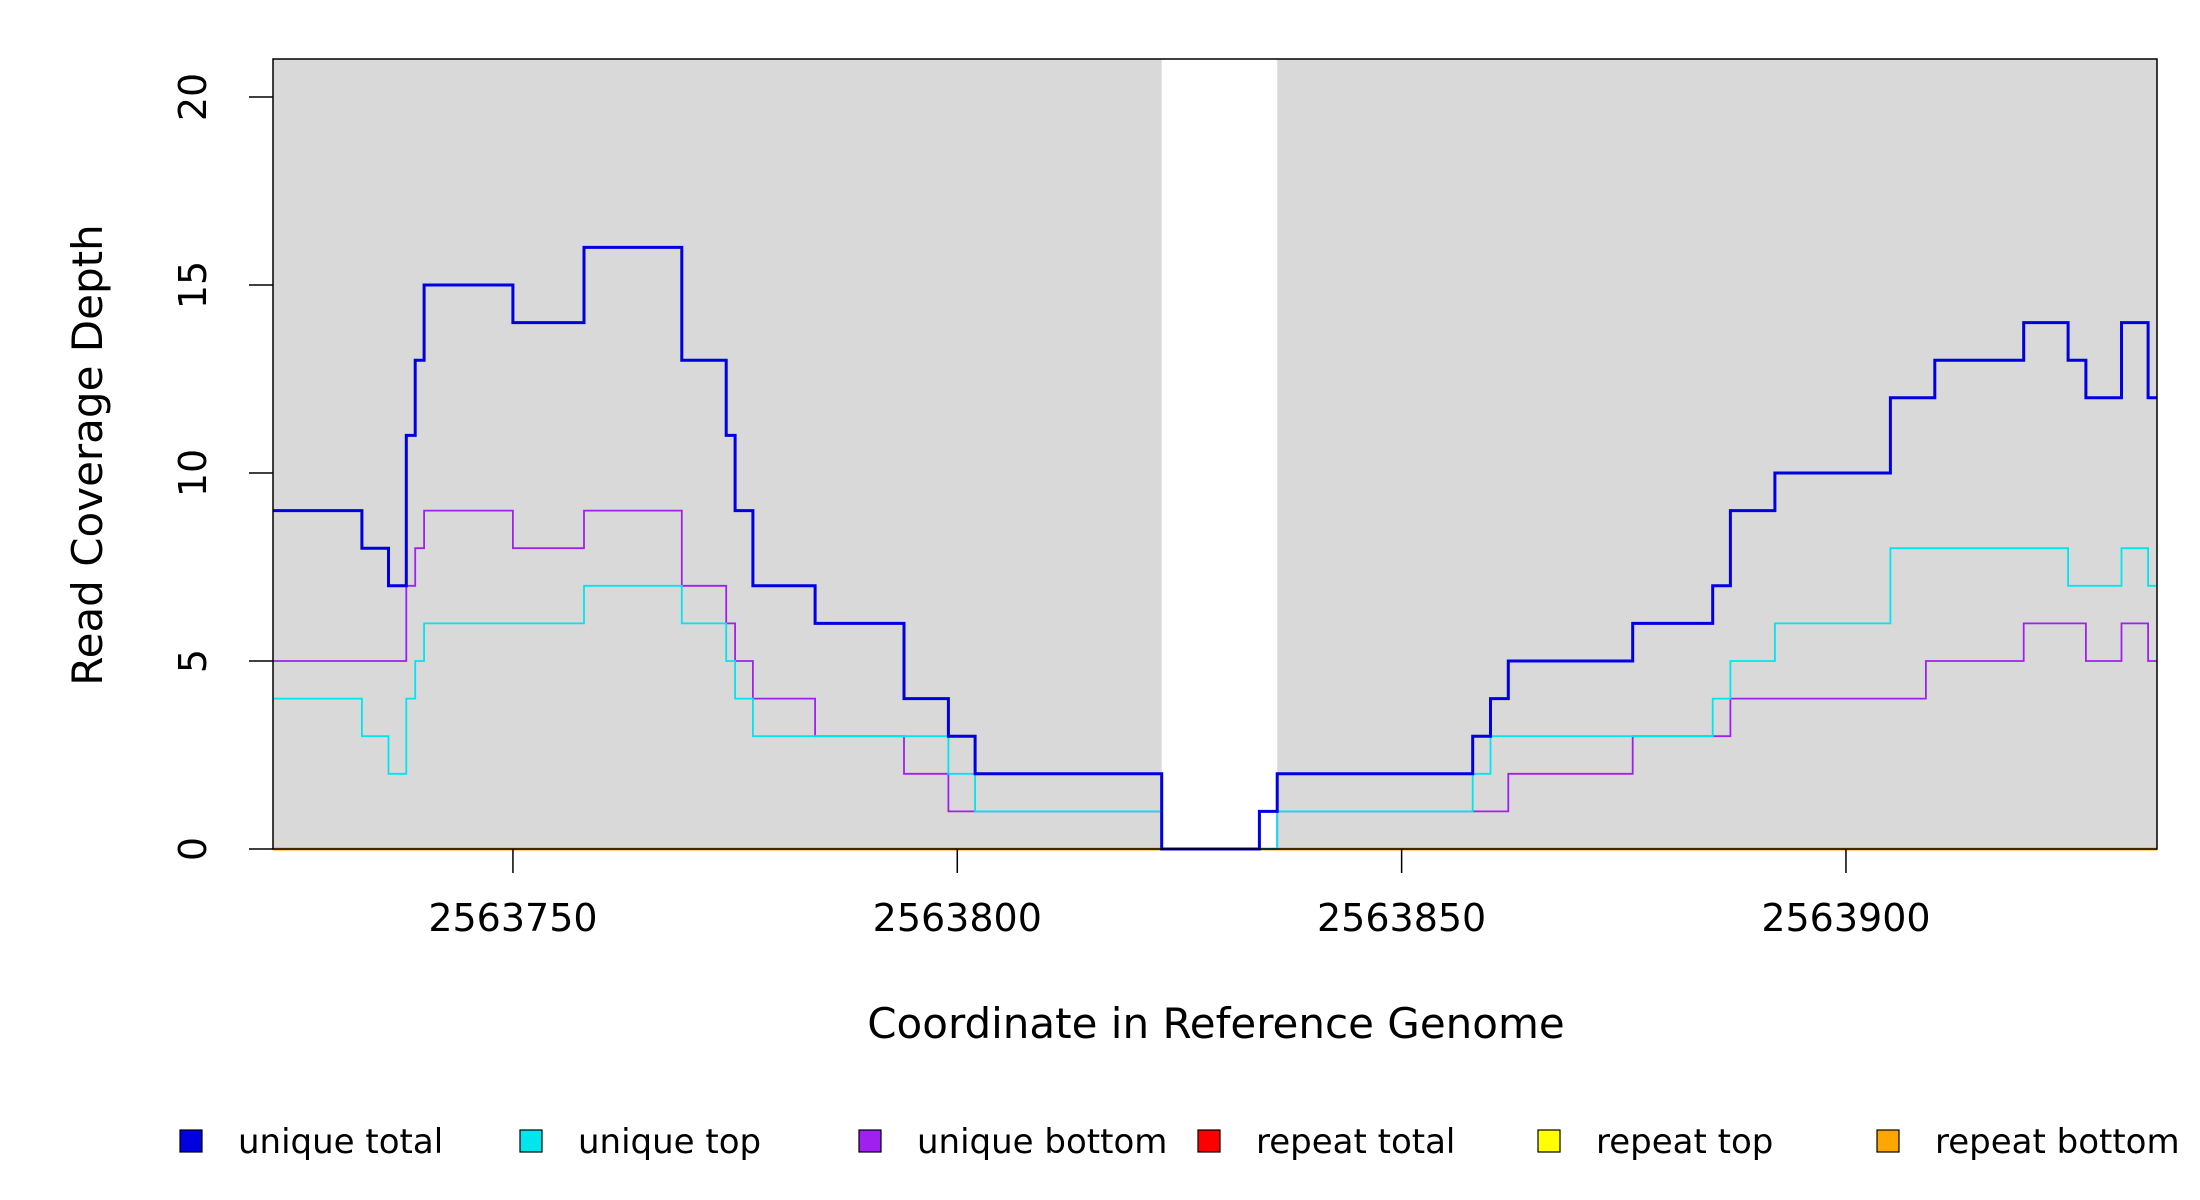 This screenshot has height=1200, width=2200. I want to click on y-axis-title: Read Coverage Depth, so click(87, 454).